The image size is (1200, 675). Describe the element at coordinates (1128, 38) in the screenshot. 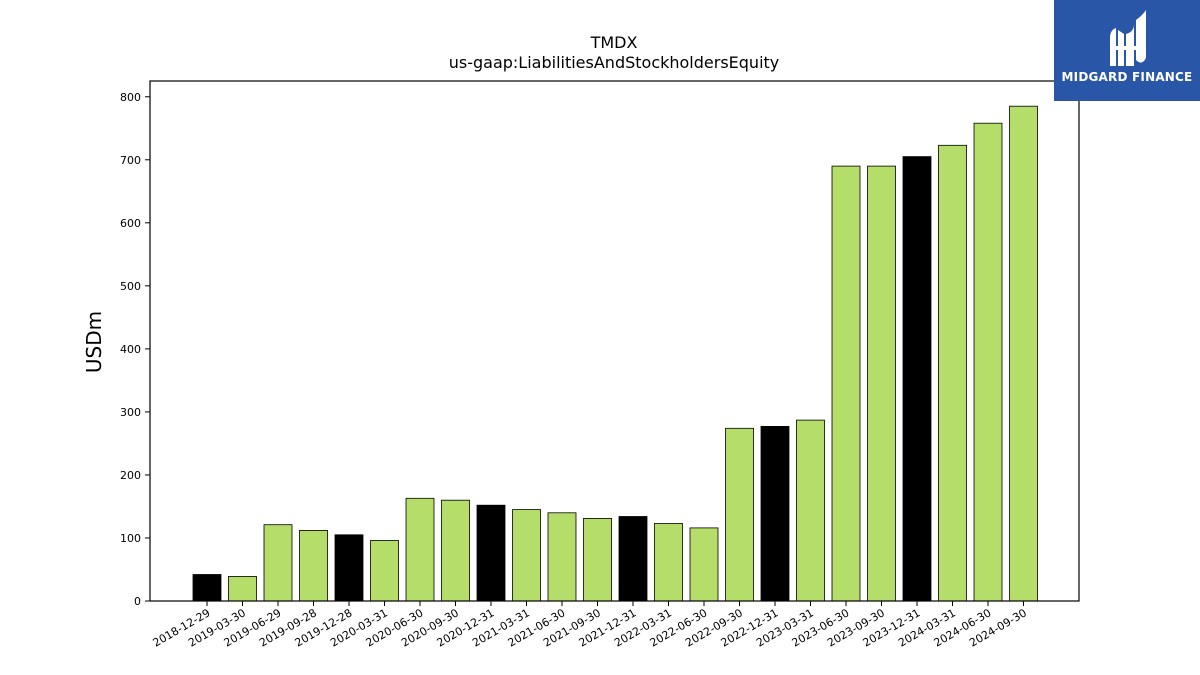

I see `midgard-logo-icon` at that location.